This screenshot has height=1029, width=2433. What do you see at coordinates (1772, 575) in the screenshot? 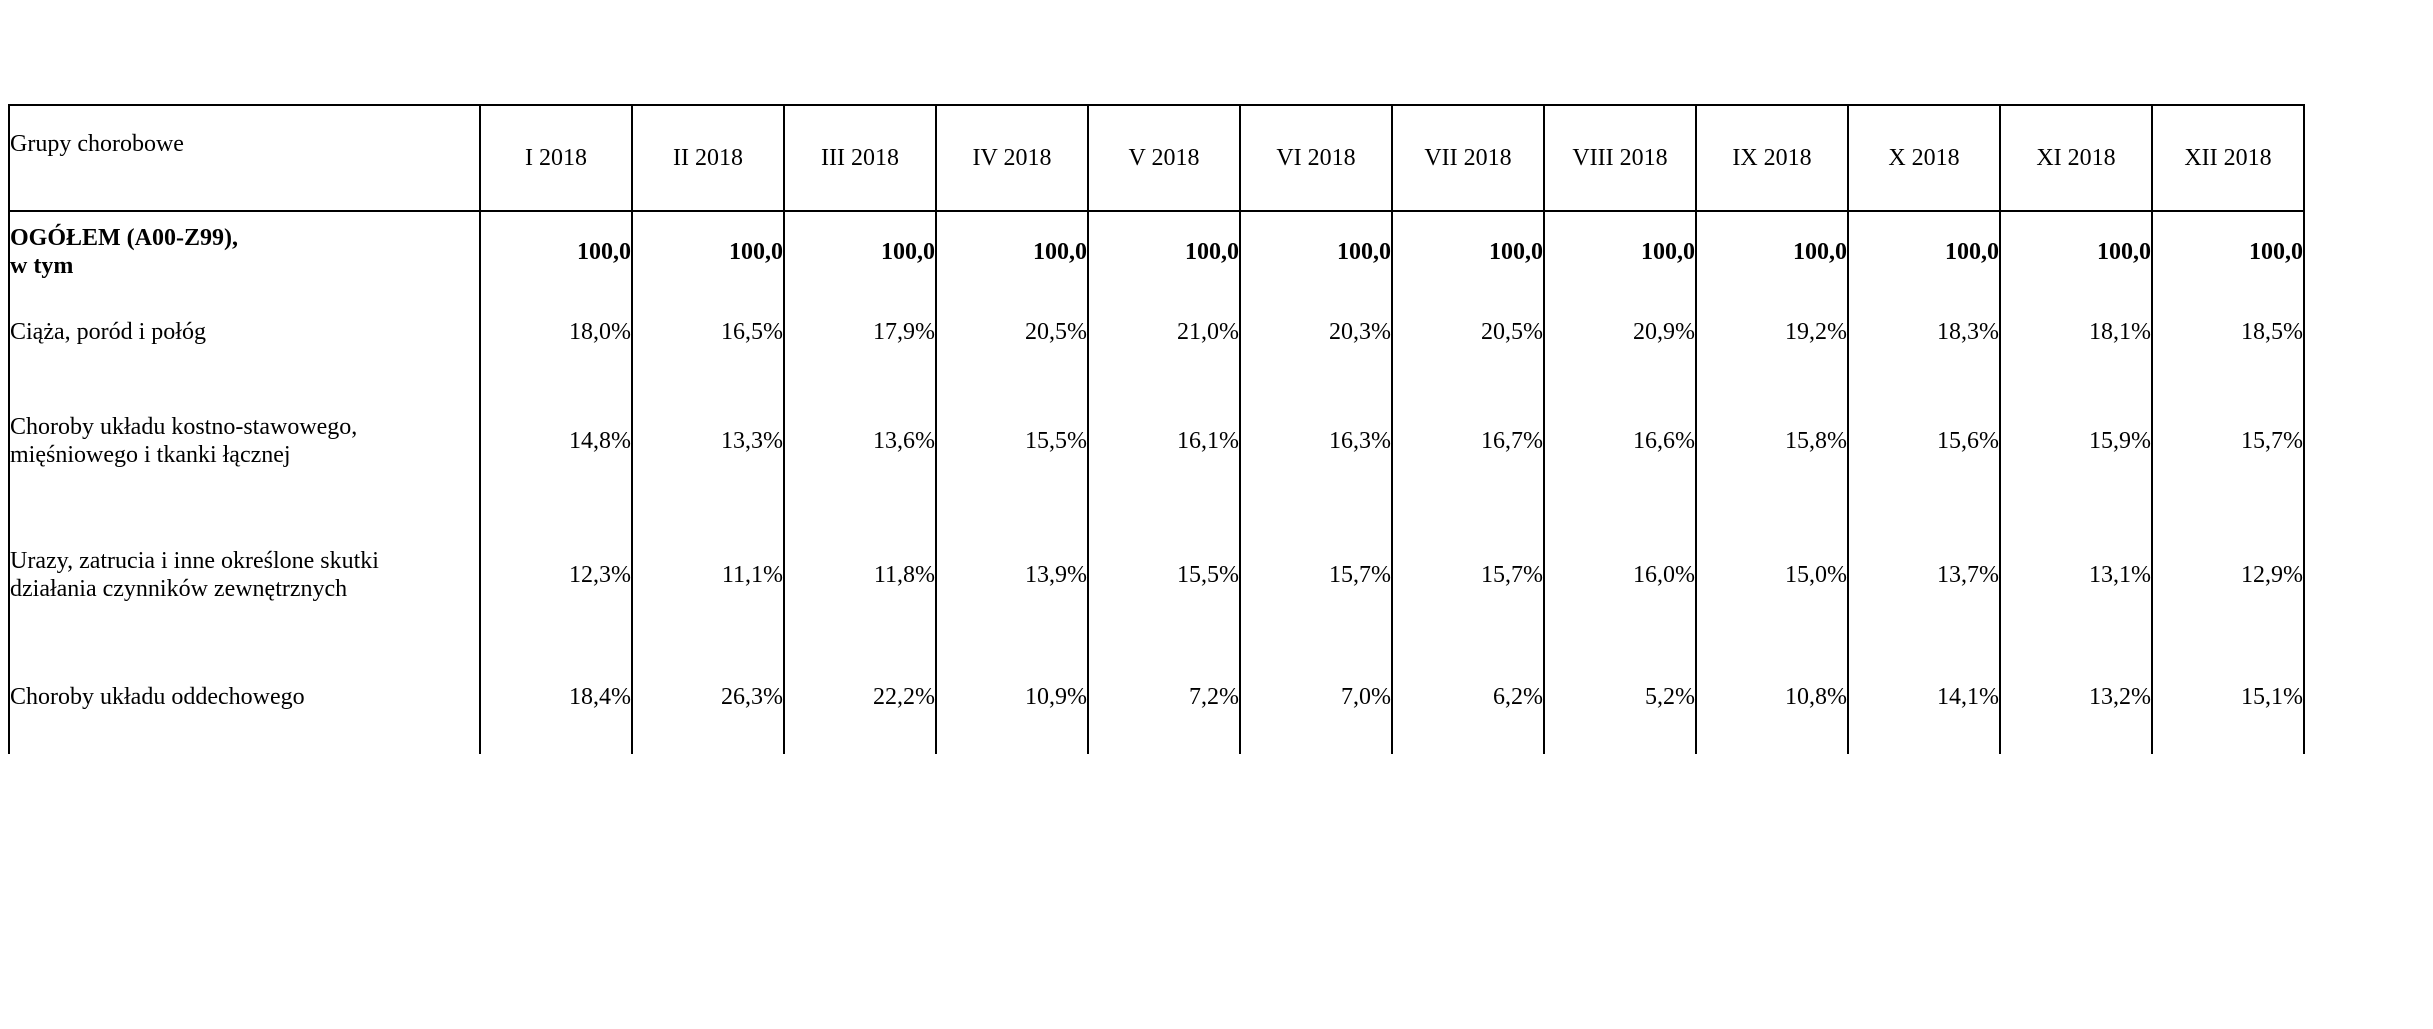
I see `table-cell: 15,0%` at bounding box center [1772, 575].